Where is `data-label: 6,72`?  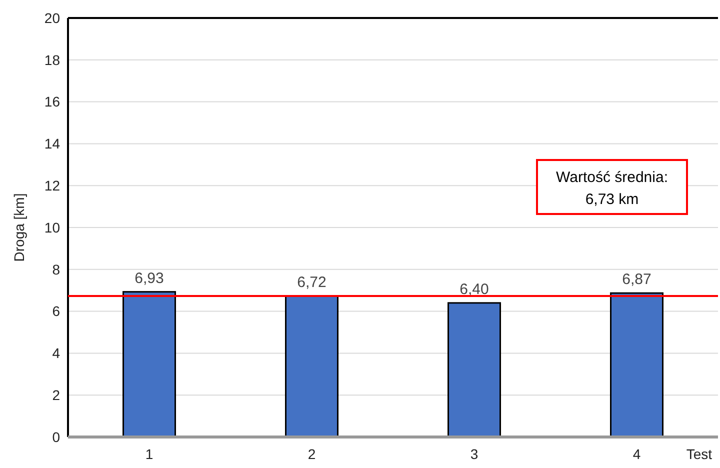
data-label: 6,72 is located at coordinates (311, 283).